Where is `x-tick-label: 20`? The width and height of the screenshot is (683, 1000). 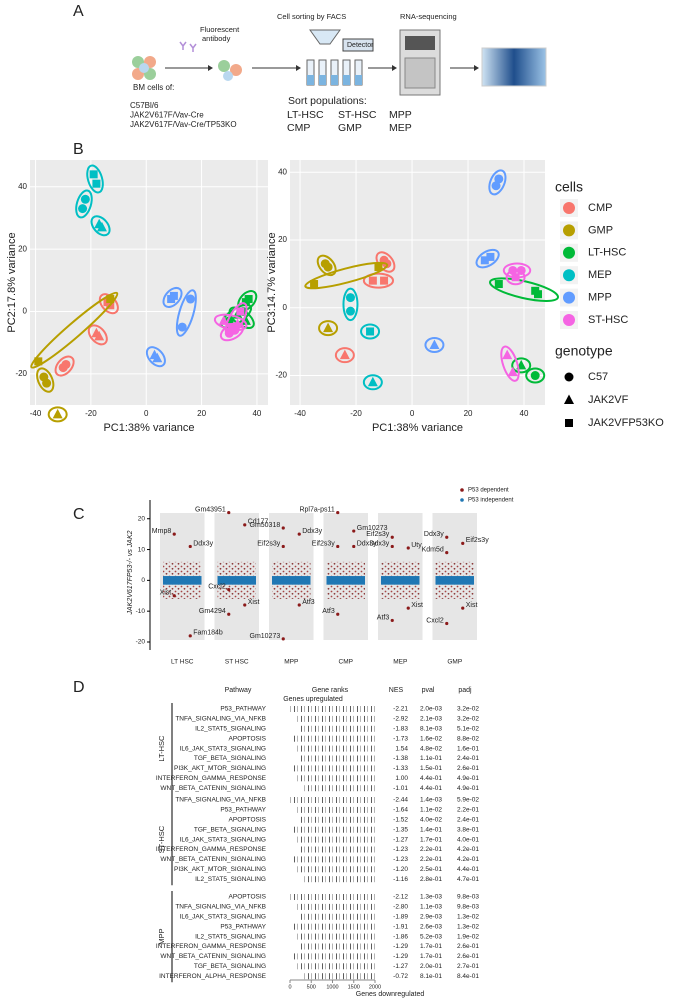 x-tick-label: 20 is located at coordinates (201, 413).